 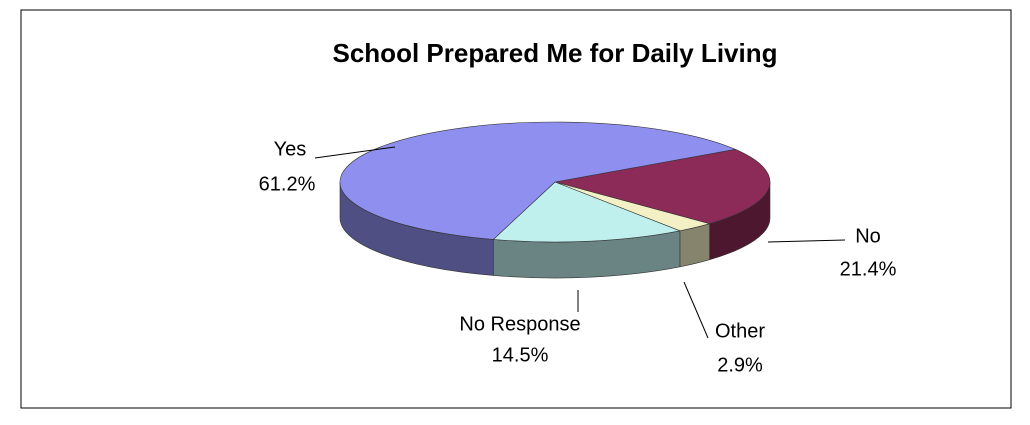 What do you see at coordinates (290, 149) in the screenshot?
I see `slice-label: Yes` at bounding box center [290, 149].